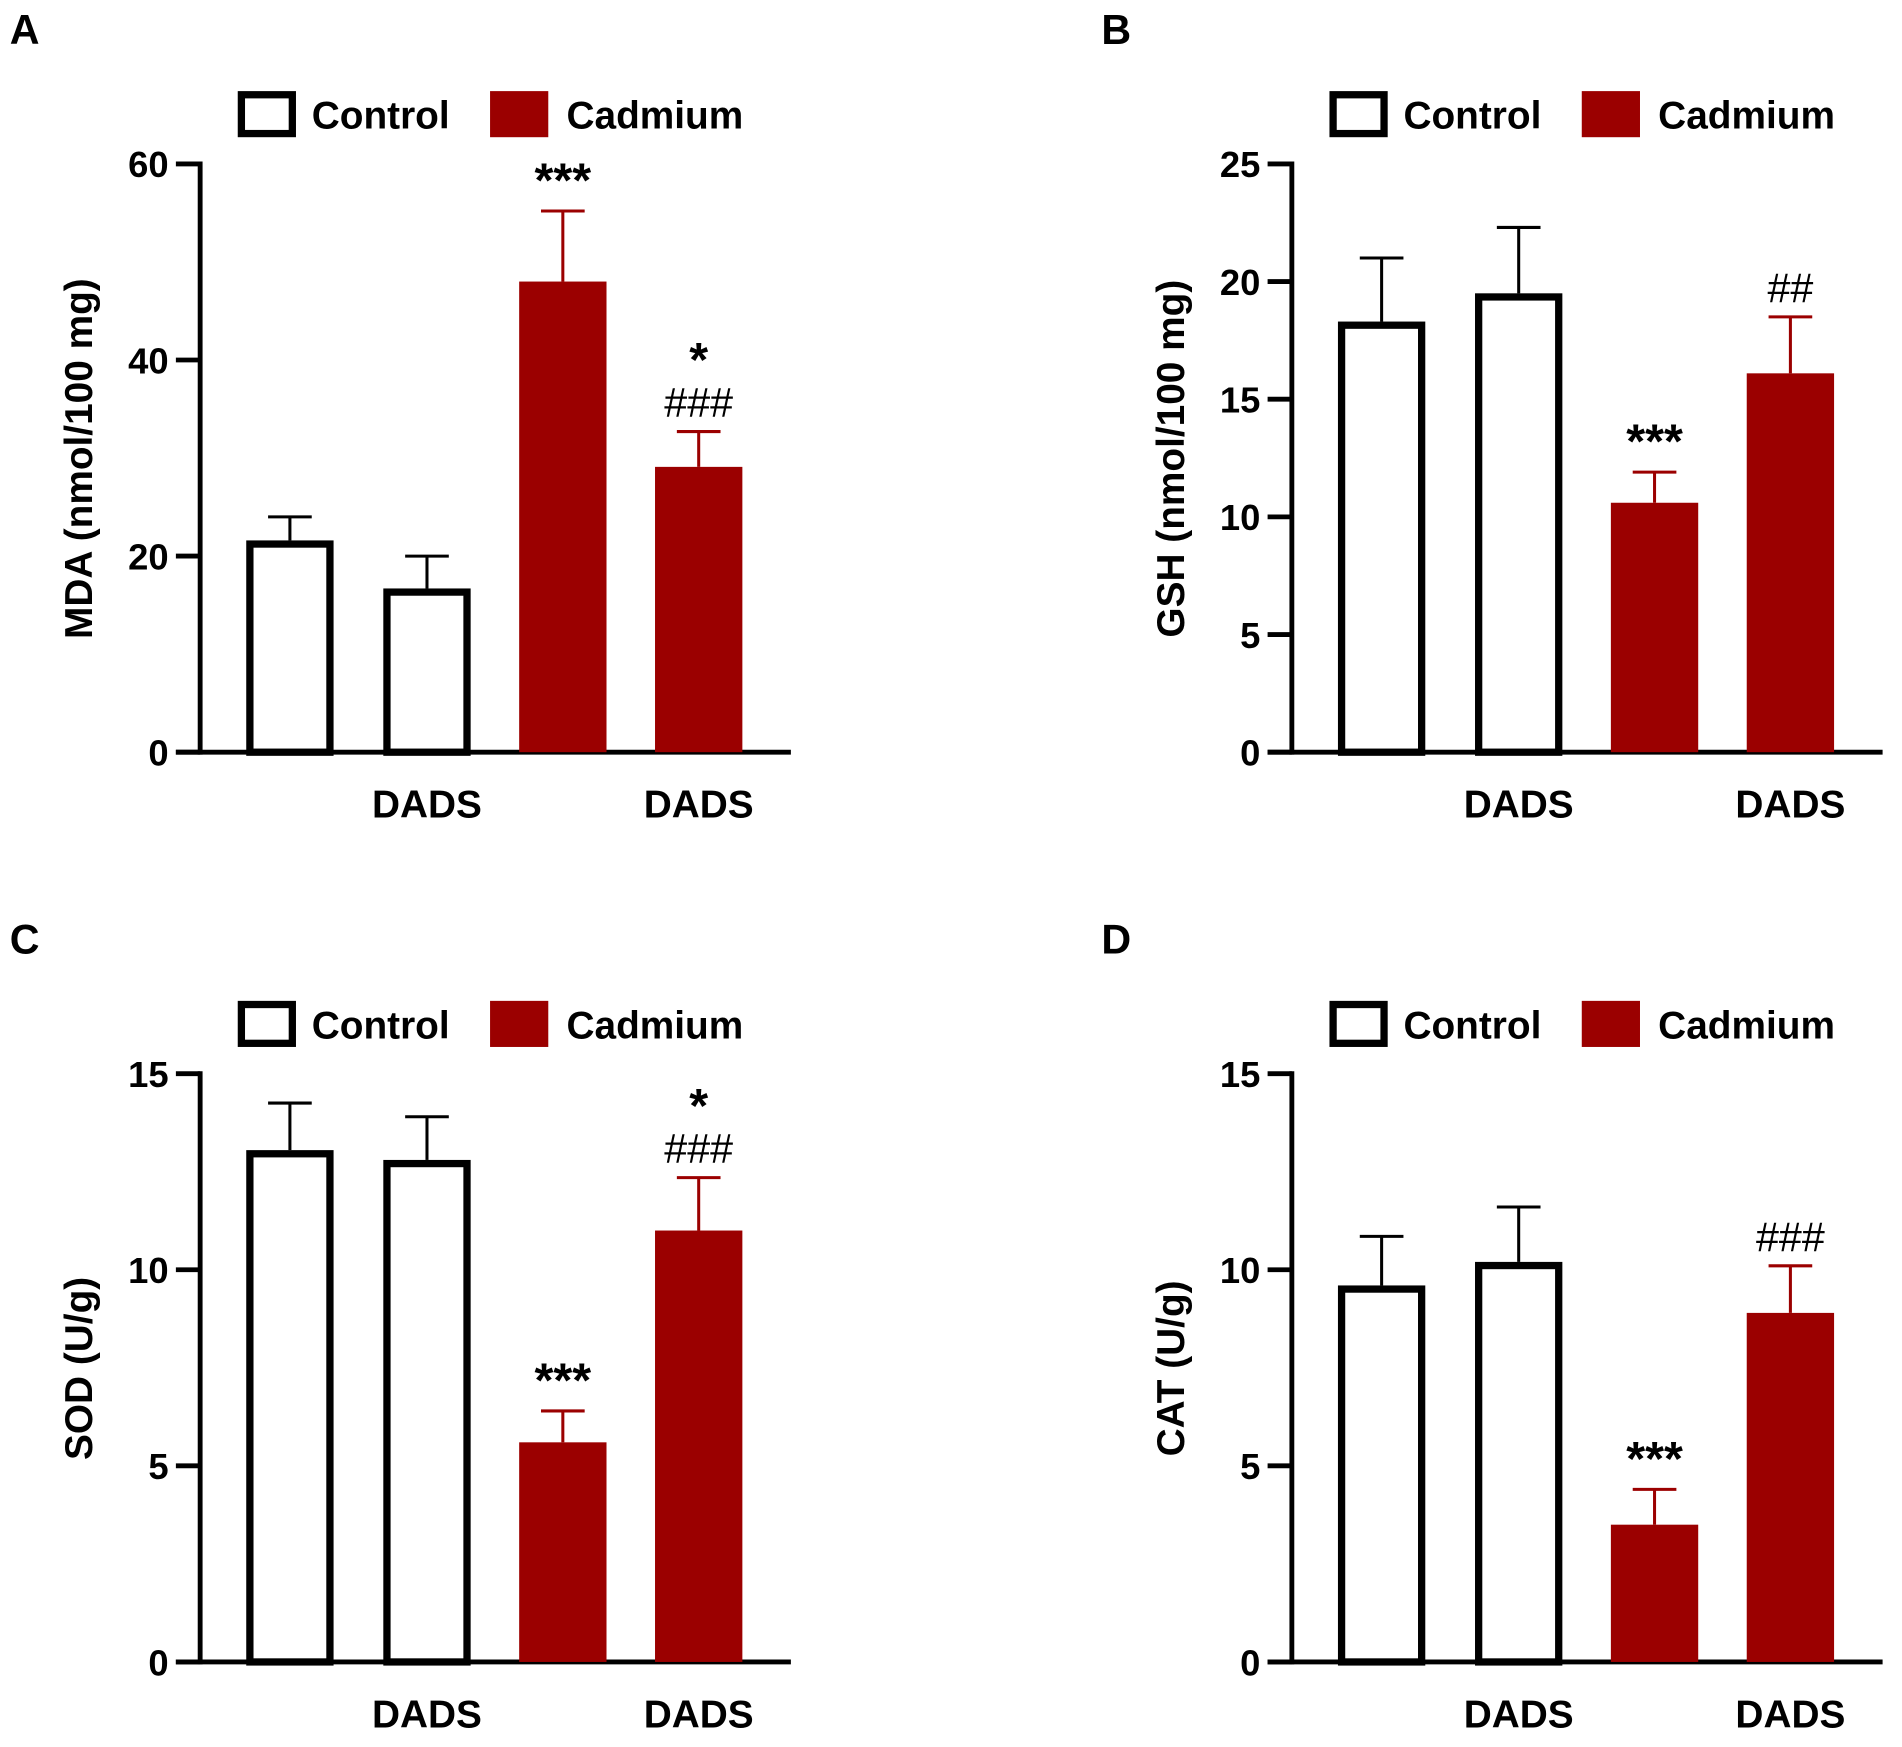 The height and width of the screenshot is (1747, 1902). Describe the element at coordinates (1171, 1368) in the screenshot. I see `y-axis-label: CAT (U/g)` at that location.